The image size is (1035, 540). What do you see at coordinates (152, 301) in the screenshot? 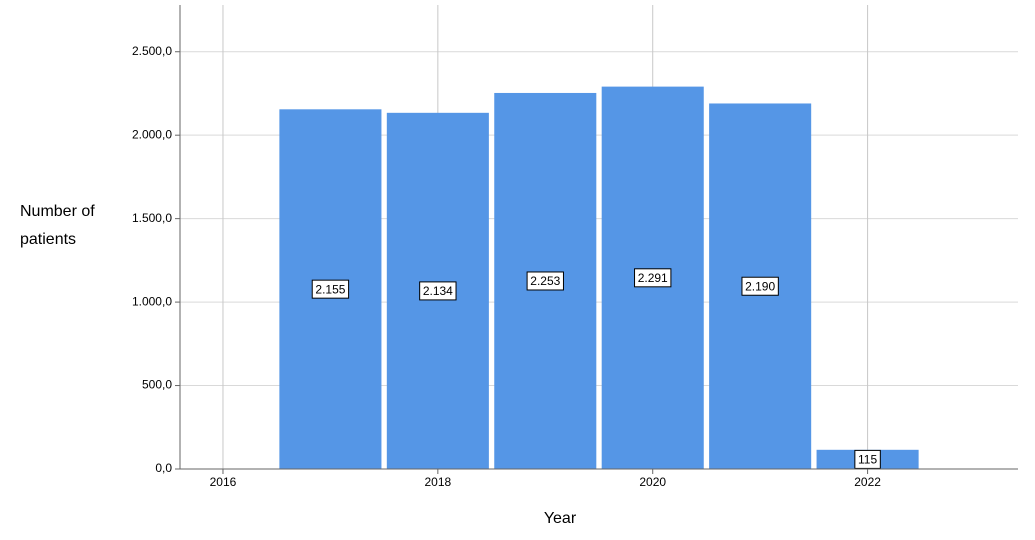
I see `y-tick-label: 1.000,0` at bounding box center [152, 301].